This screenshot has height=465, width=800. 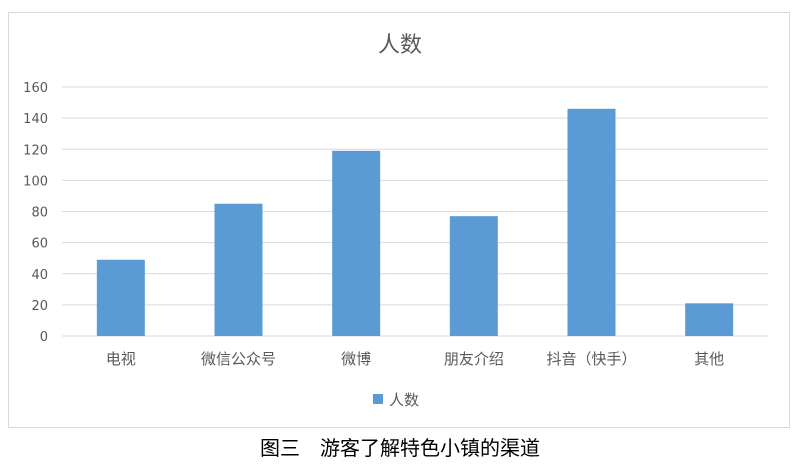 What do you see at coordinates (400, 45) in the screenshot?
I see `chart-title: 人数` at bounding box center [400, 45].